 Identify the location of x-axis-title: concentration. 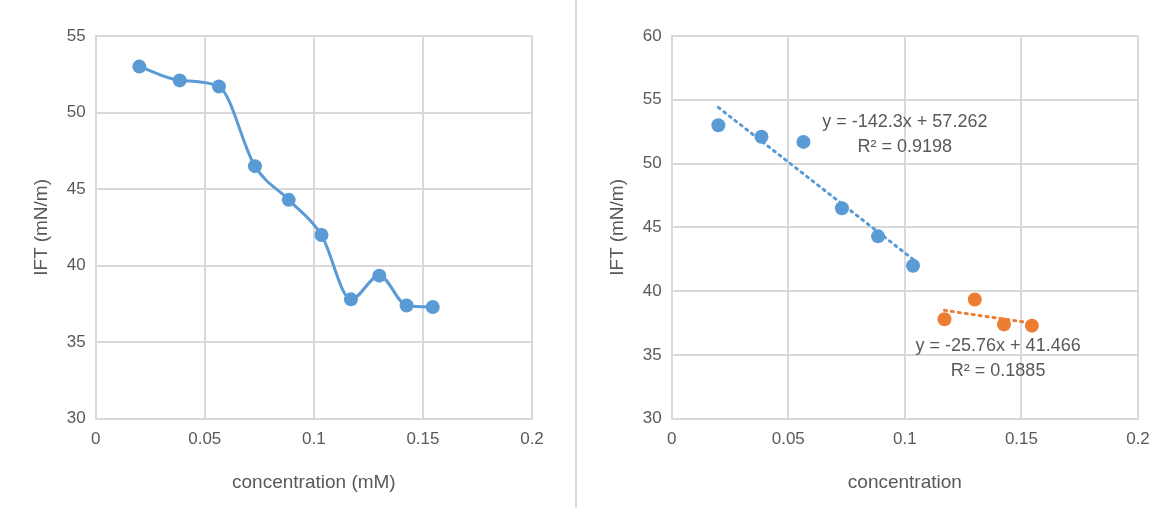
(904, 481).